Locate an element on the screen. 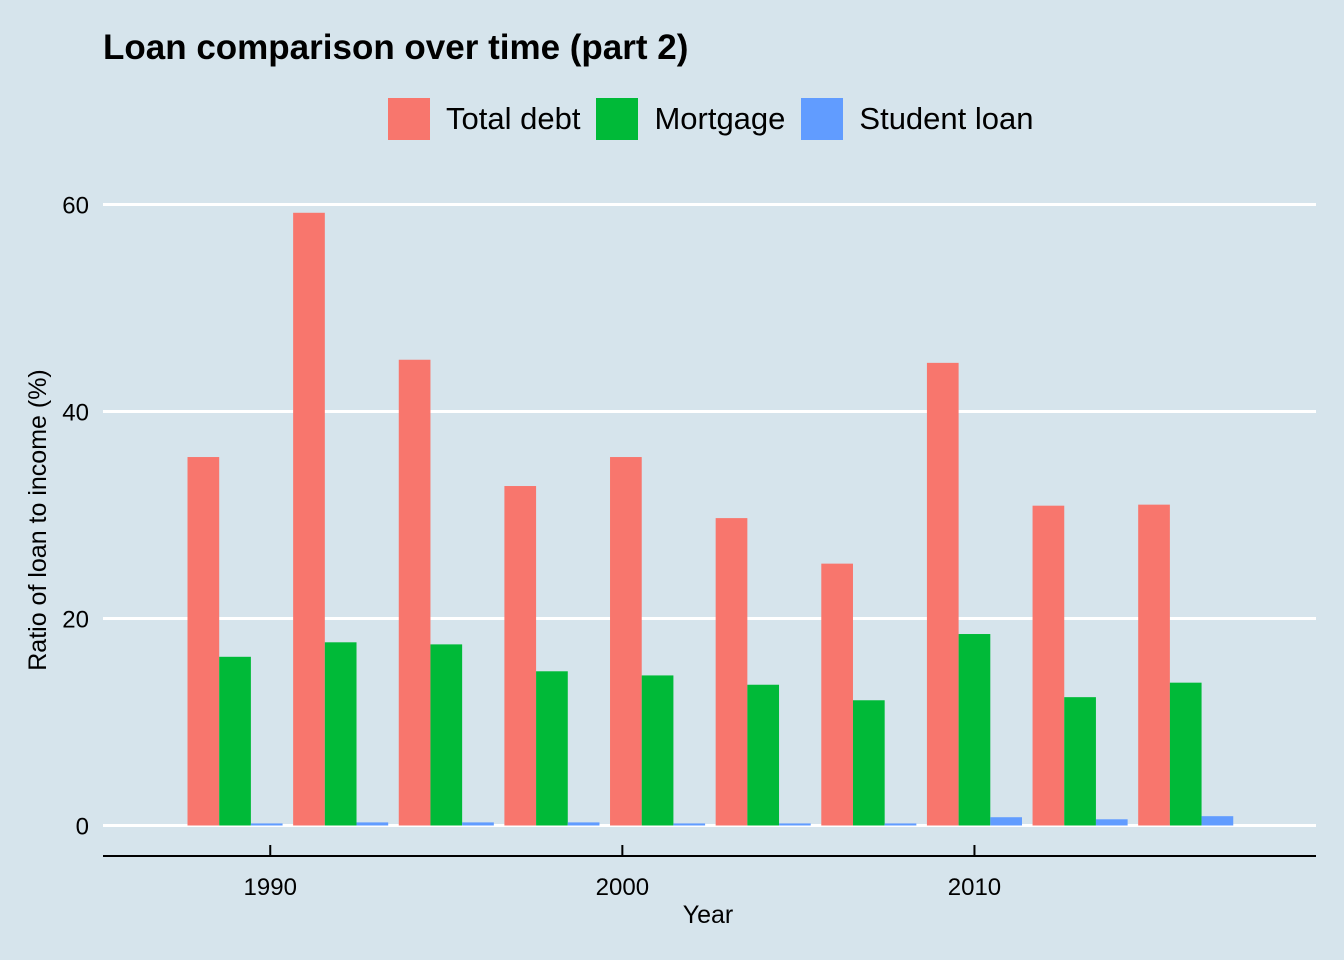 The width and height of the screenshot is (1344, 960). bar-total-debt-2007 is located at coordinates (837, 694).